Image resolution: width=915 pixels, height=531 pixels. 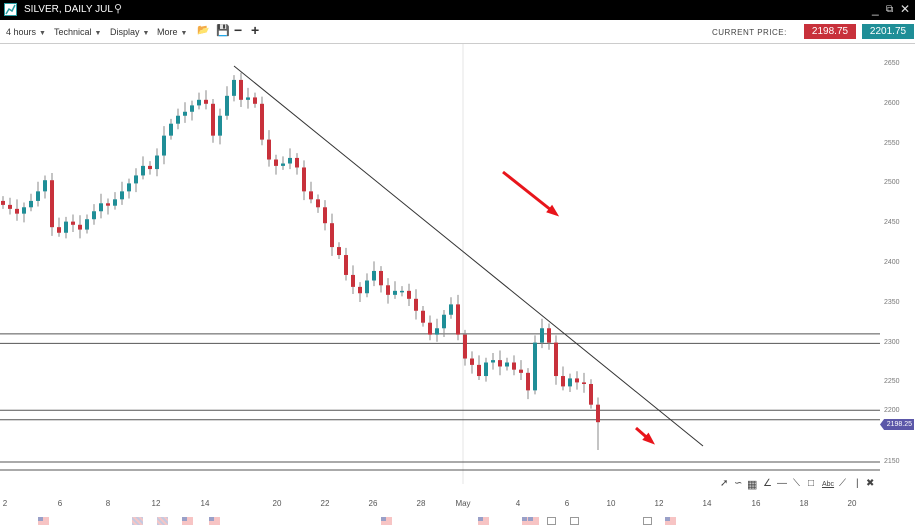 What do you see at coordinates (796, 483) in the screenshot?
I see `trendline-icon: ⟍` at bounding box center [796, 483].